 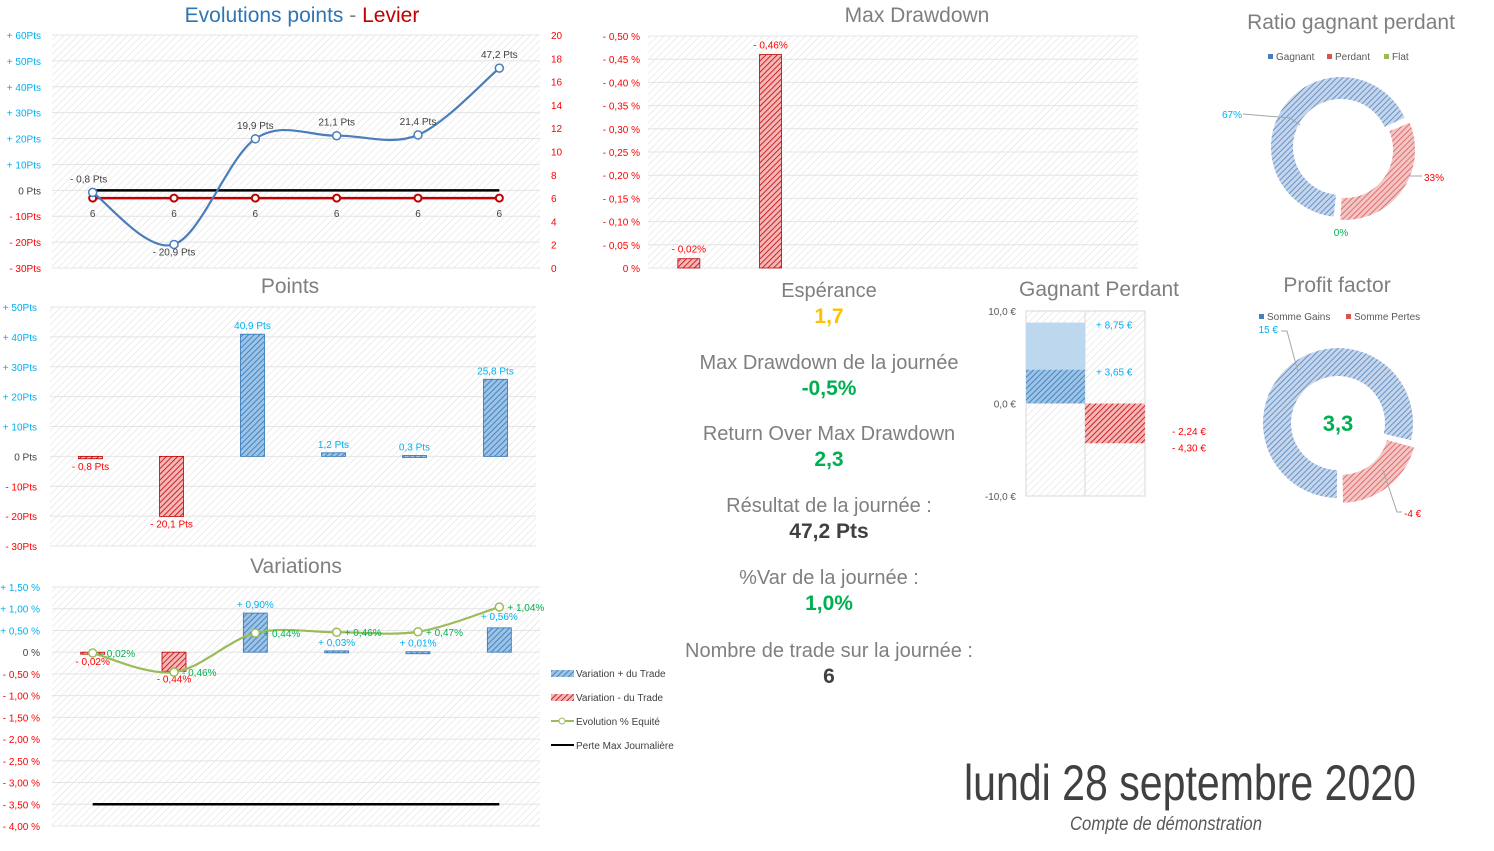 What do you see at coordinates (618, 722) in the screenshot?
I see `legend-label: Evolution % Equité` at bounding box center [618, 722].